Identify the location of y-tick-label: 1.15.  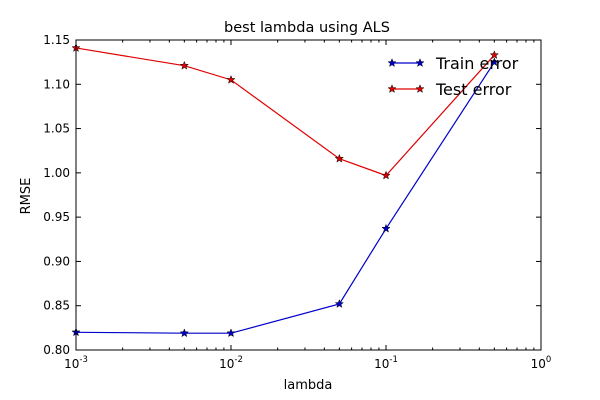
(56, 40).